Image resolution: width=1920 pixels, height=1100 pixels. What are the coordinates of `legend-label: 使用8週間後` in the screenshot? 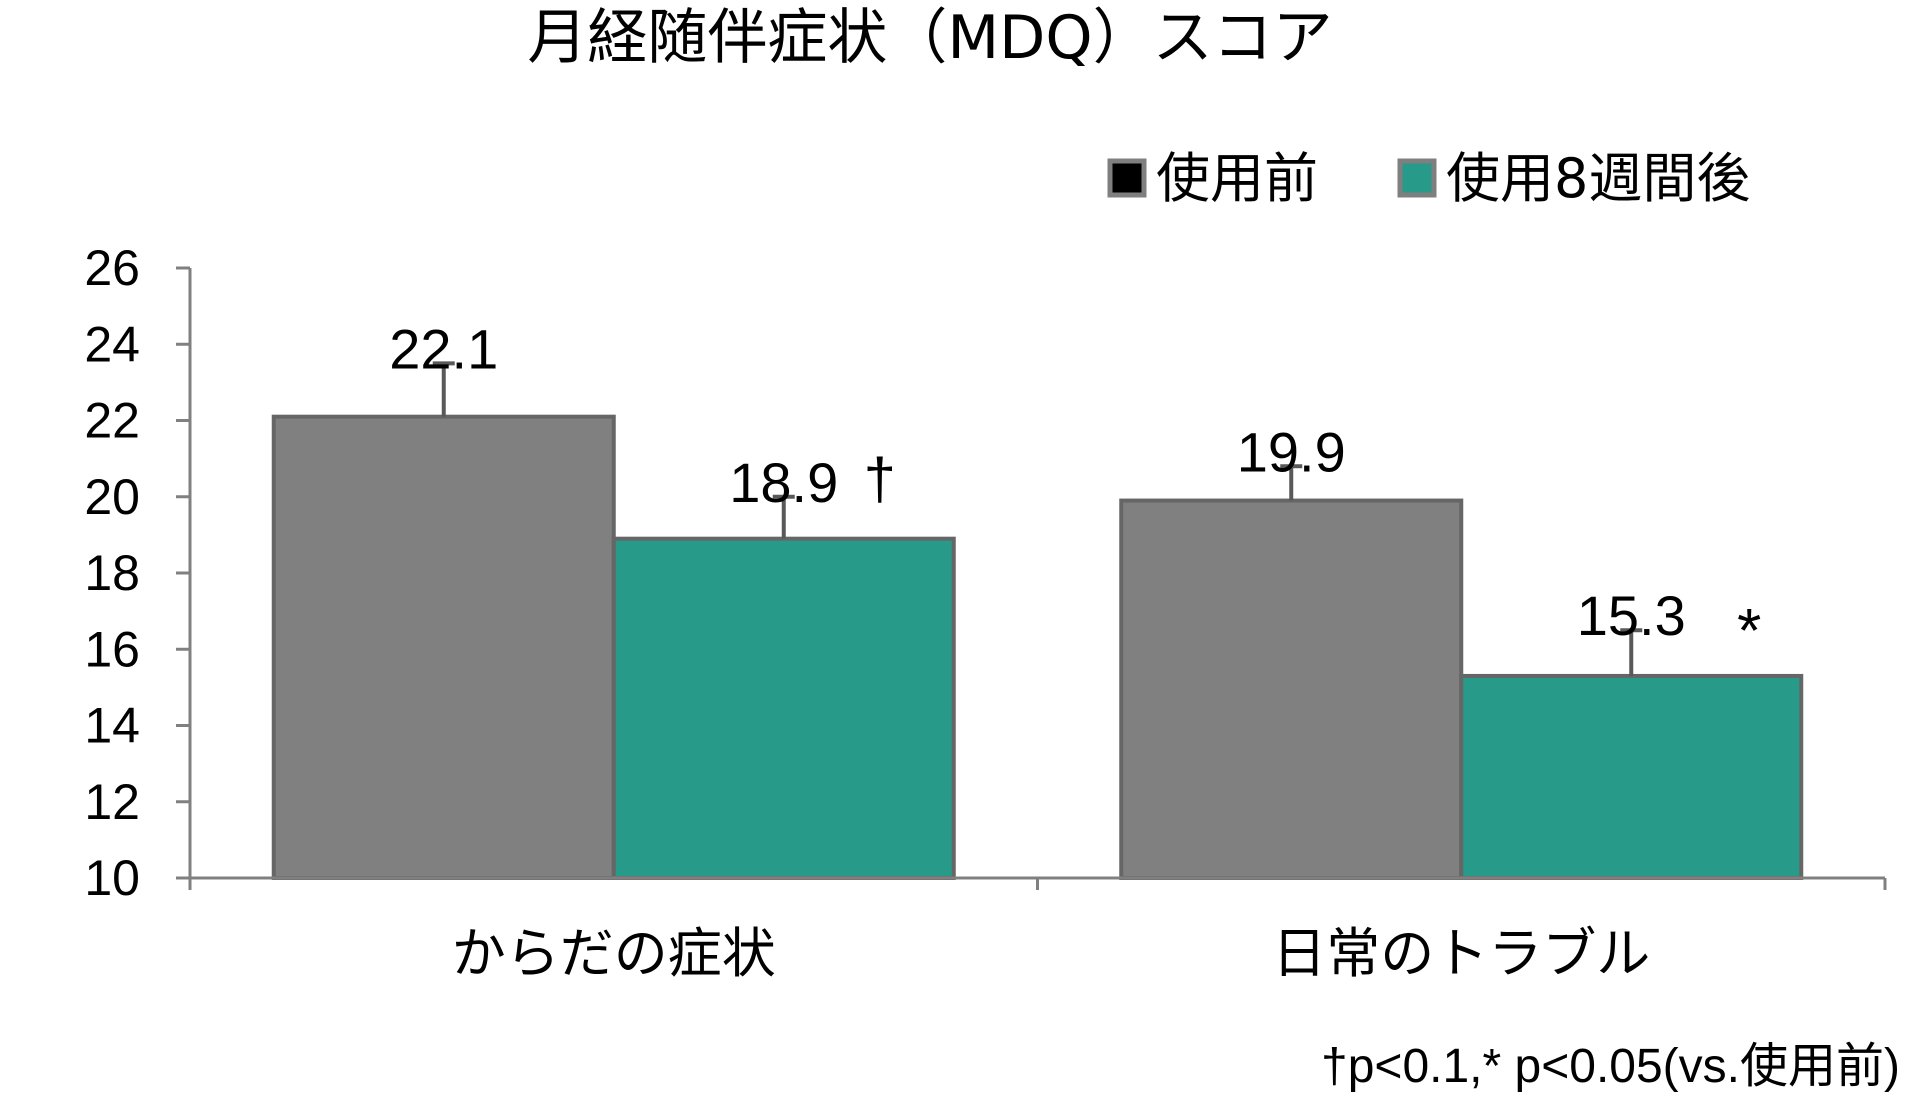 It's located at (1598, 178).